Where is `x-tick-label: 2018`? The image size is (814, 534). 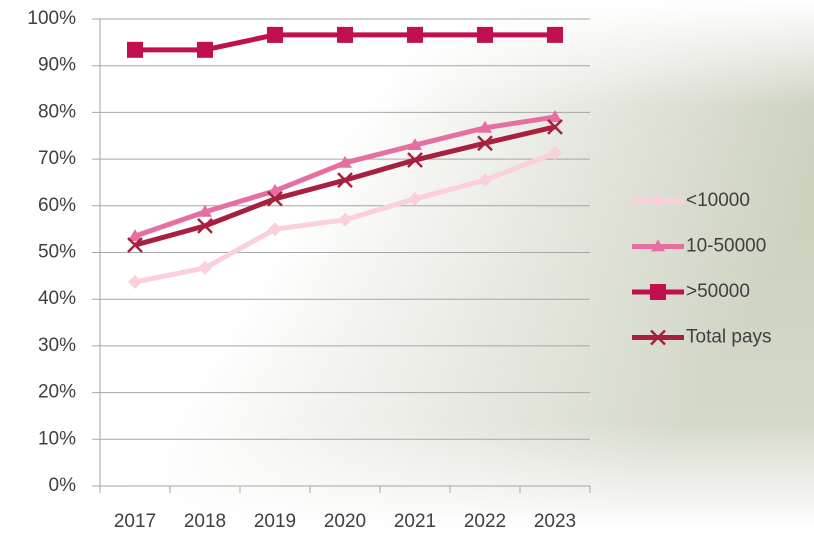
x-tick-label: 2018 is located at coordinates (205, 520).